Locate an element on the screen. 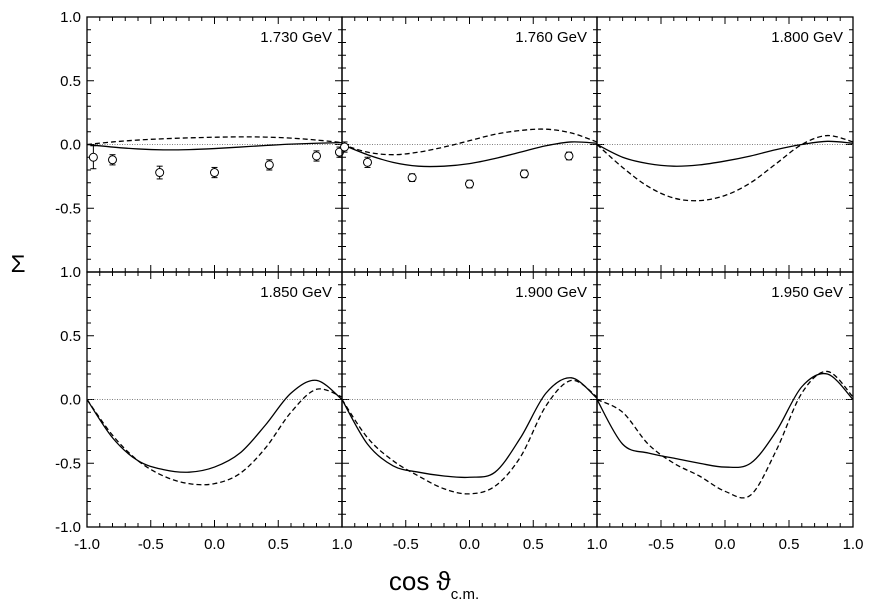  panel-3: 1.800 GeV is located at coordinates (725, 144).